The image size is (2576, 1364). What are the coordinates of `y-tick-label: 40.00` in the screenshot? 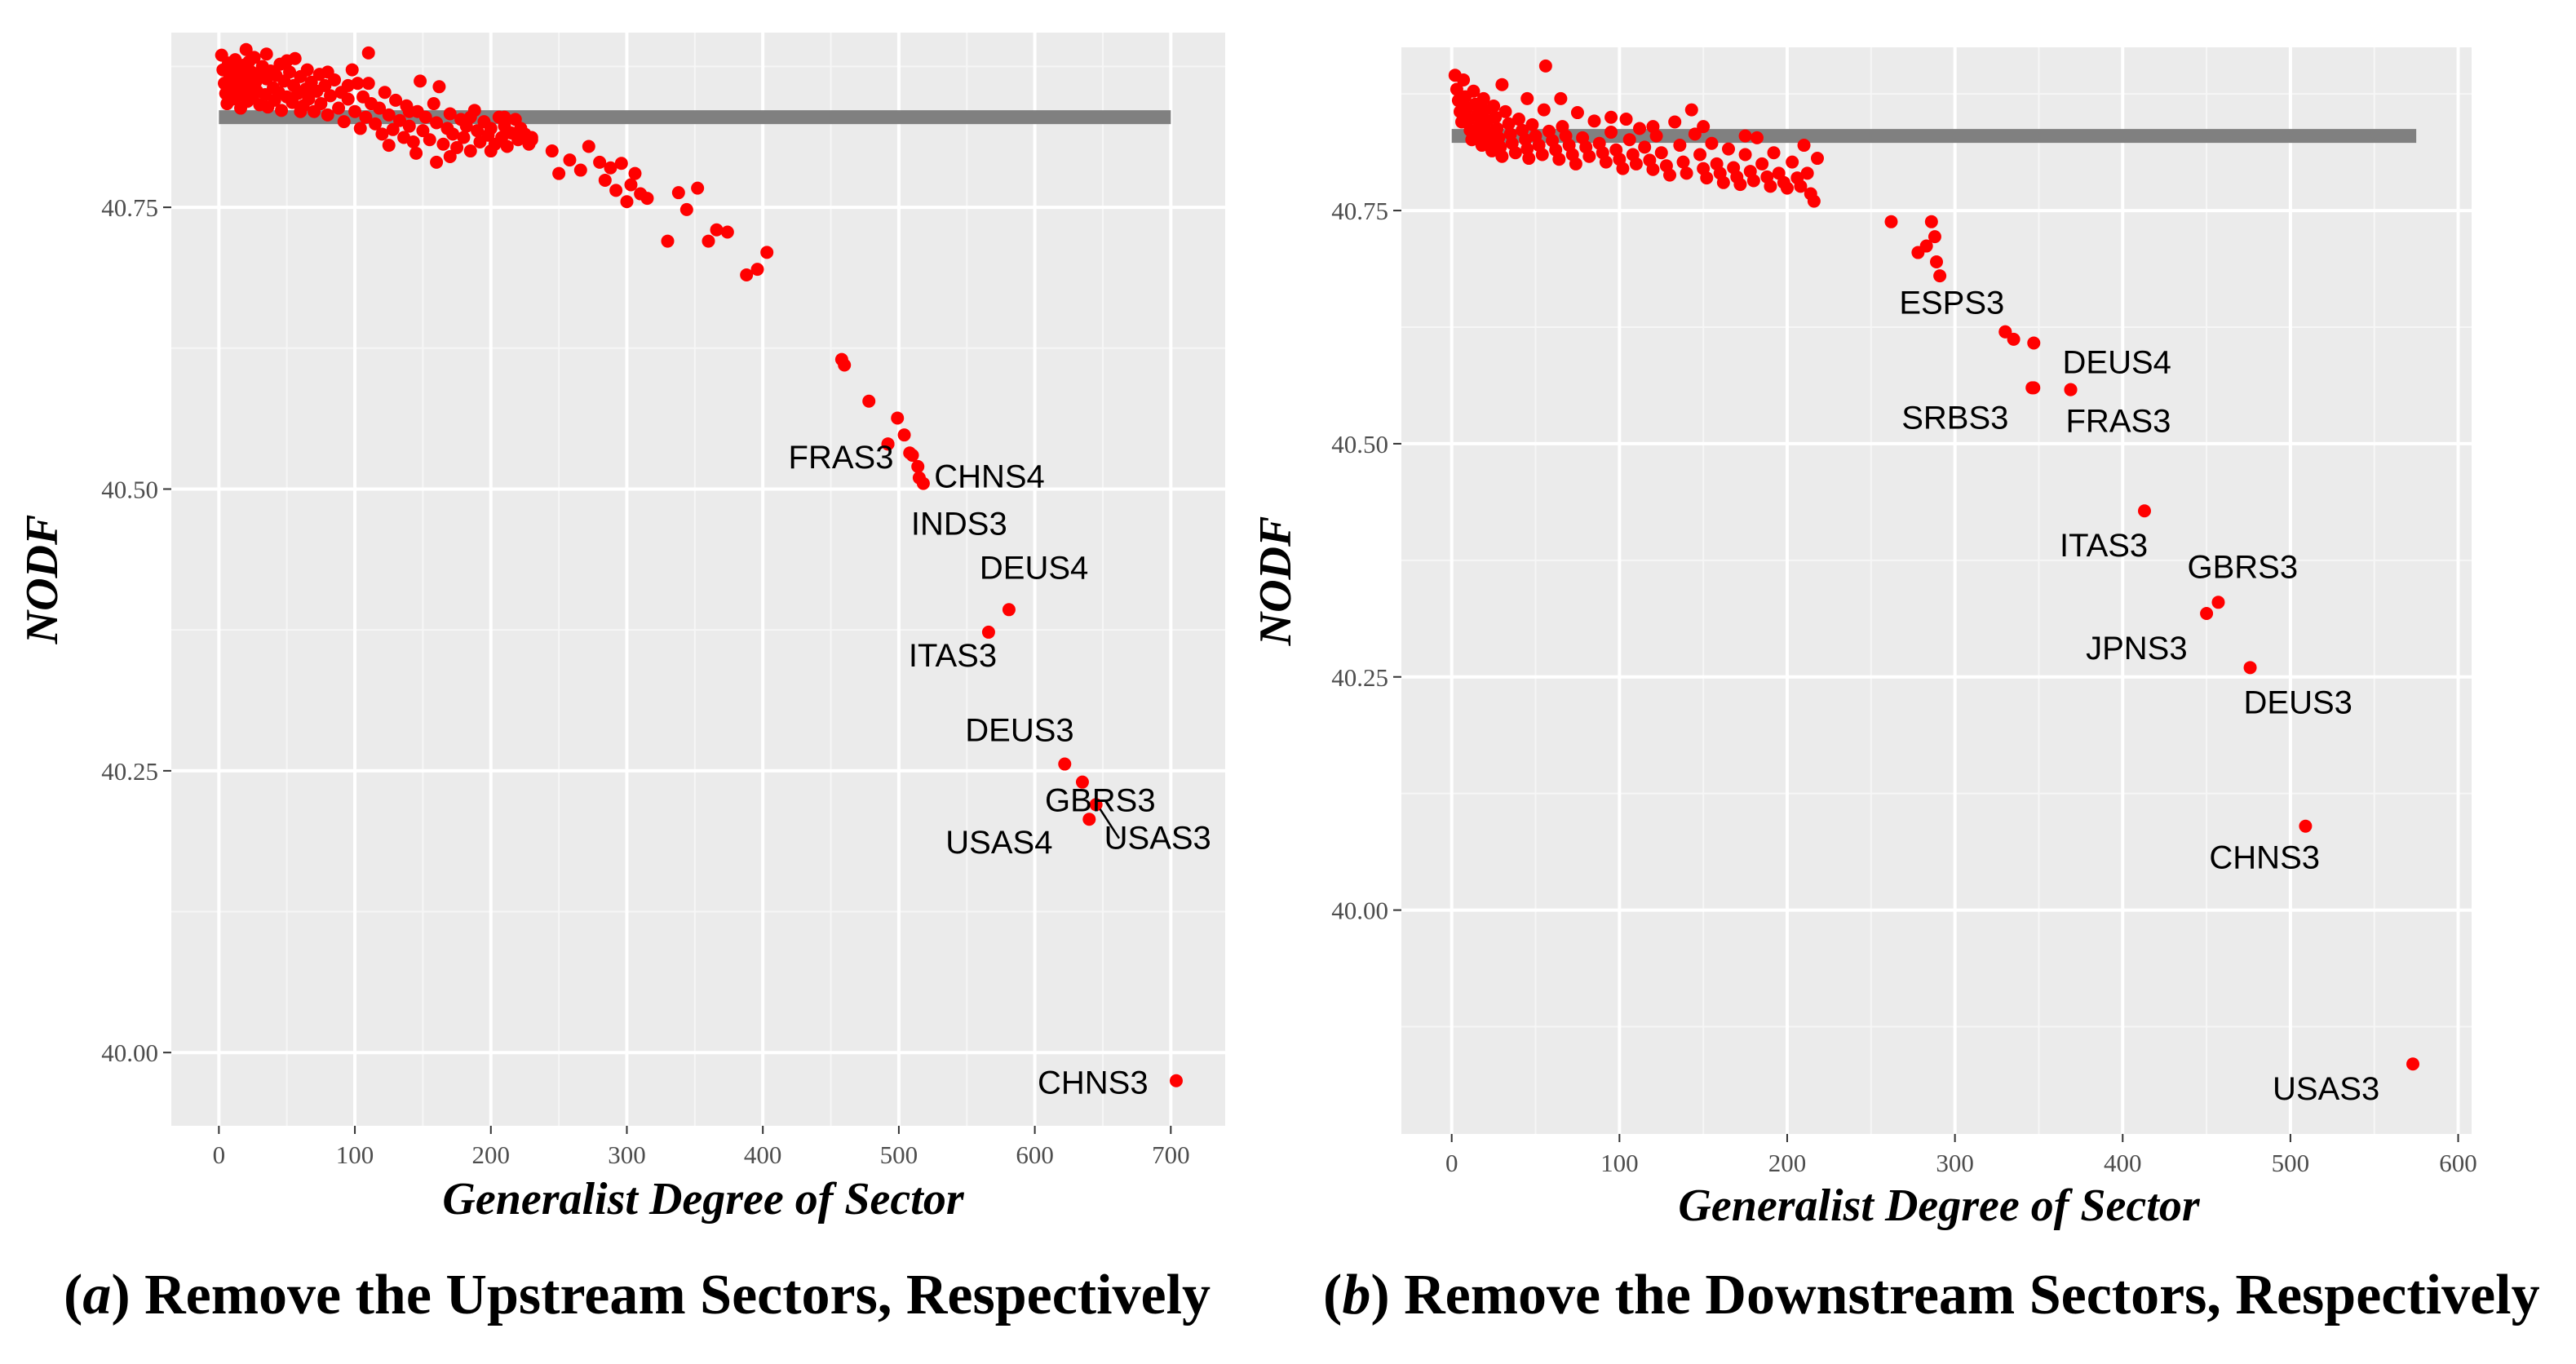 It's located at (1359, 911).